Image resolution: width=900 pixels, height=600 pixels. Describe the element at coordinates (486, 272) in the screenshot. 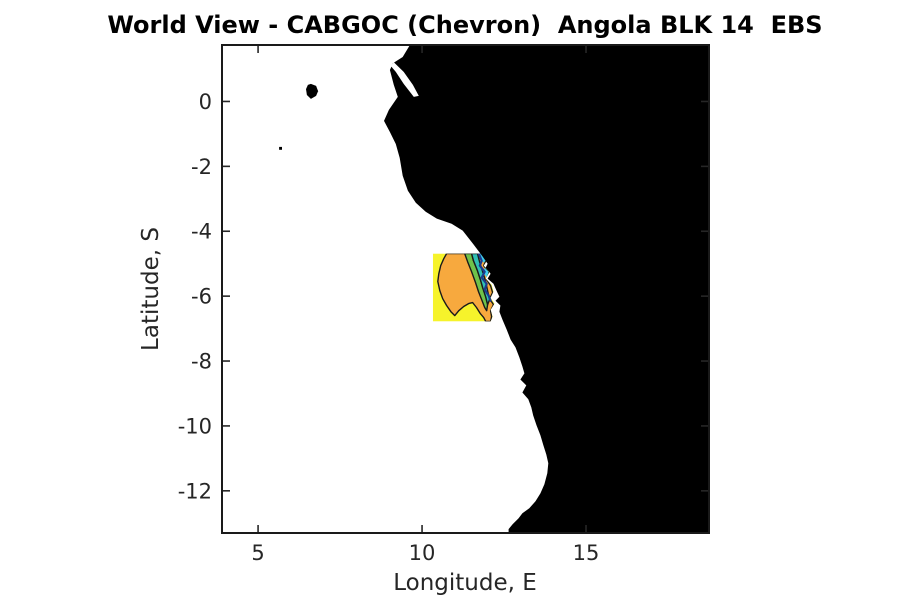

I see `band-lightblue-b` at that location.